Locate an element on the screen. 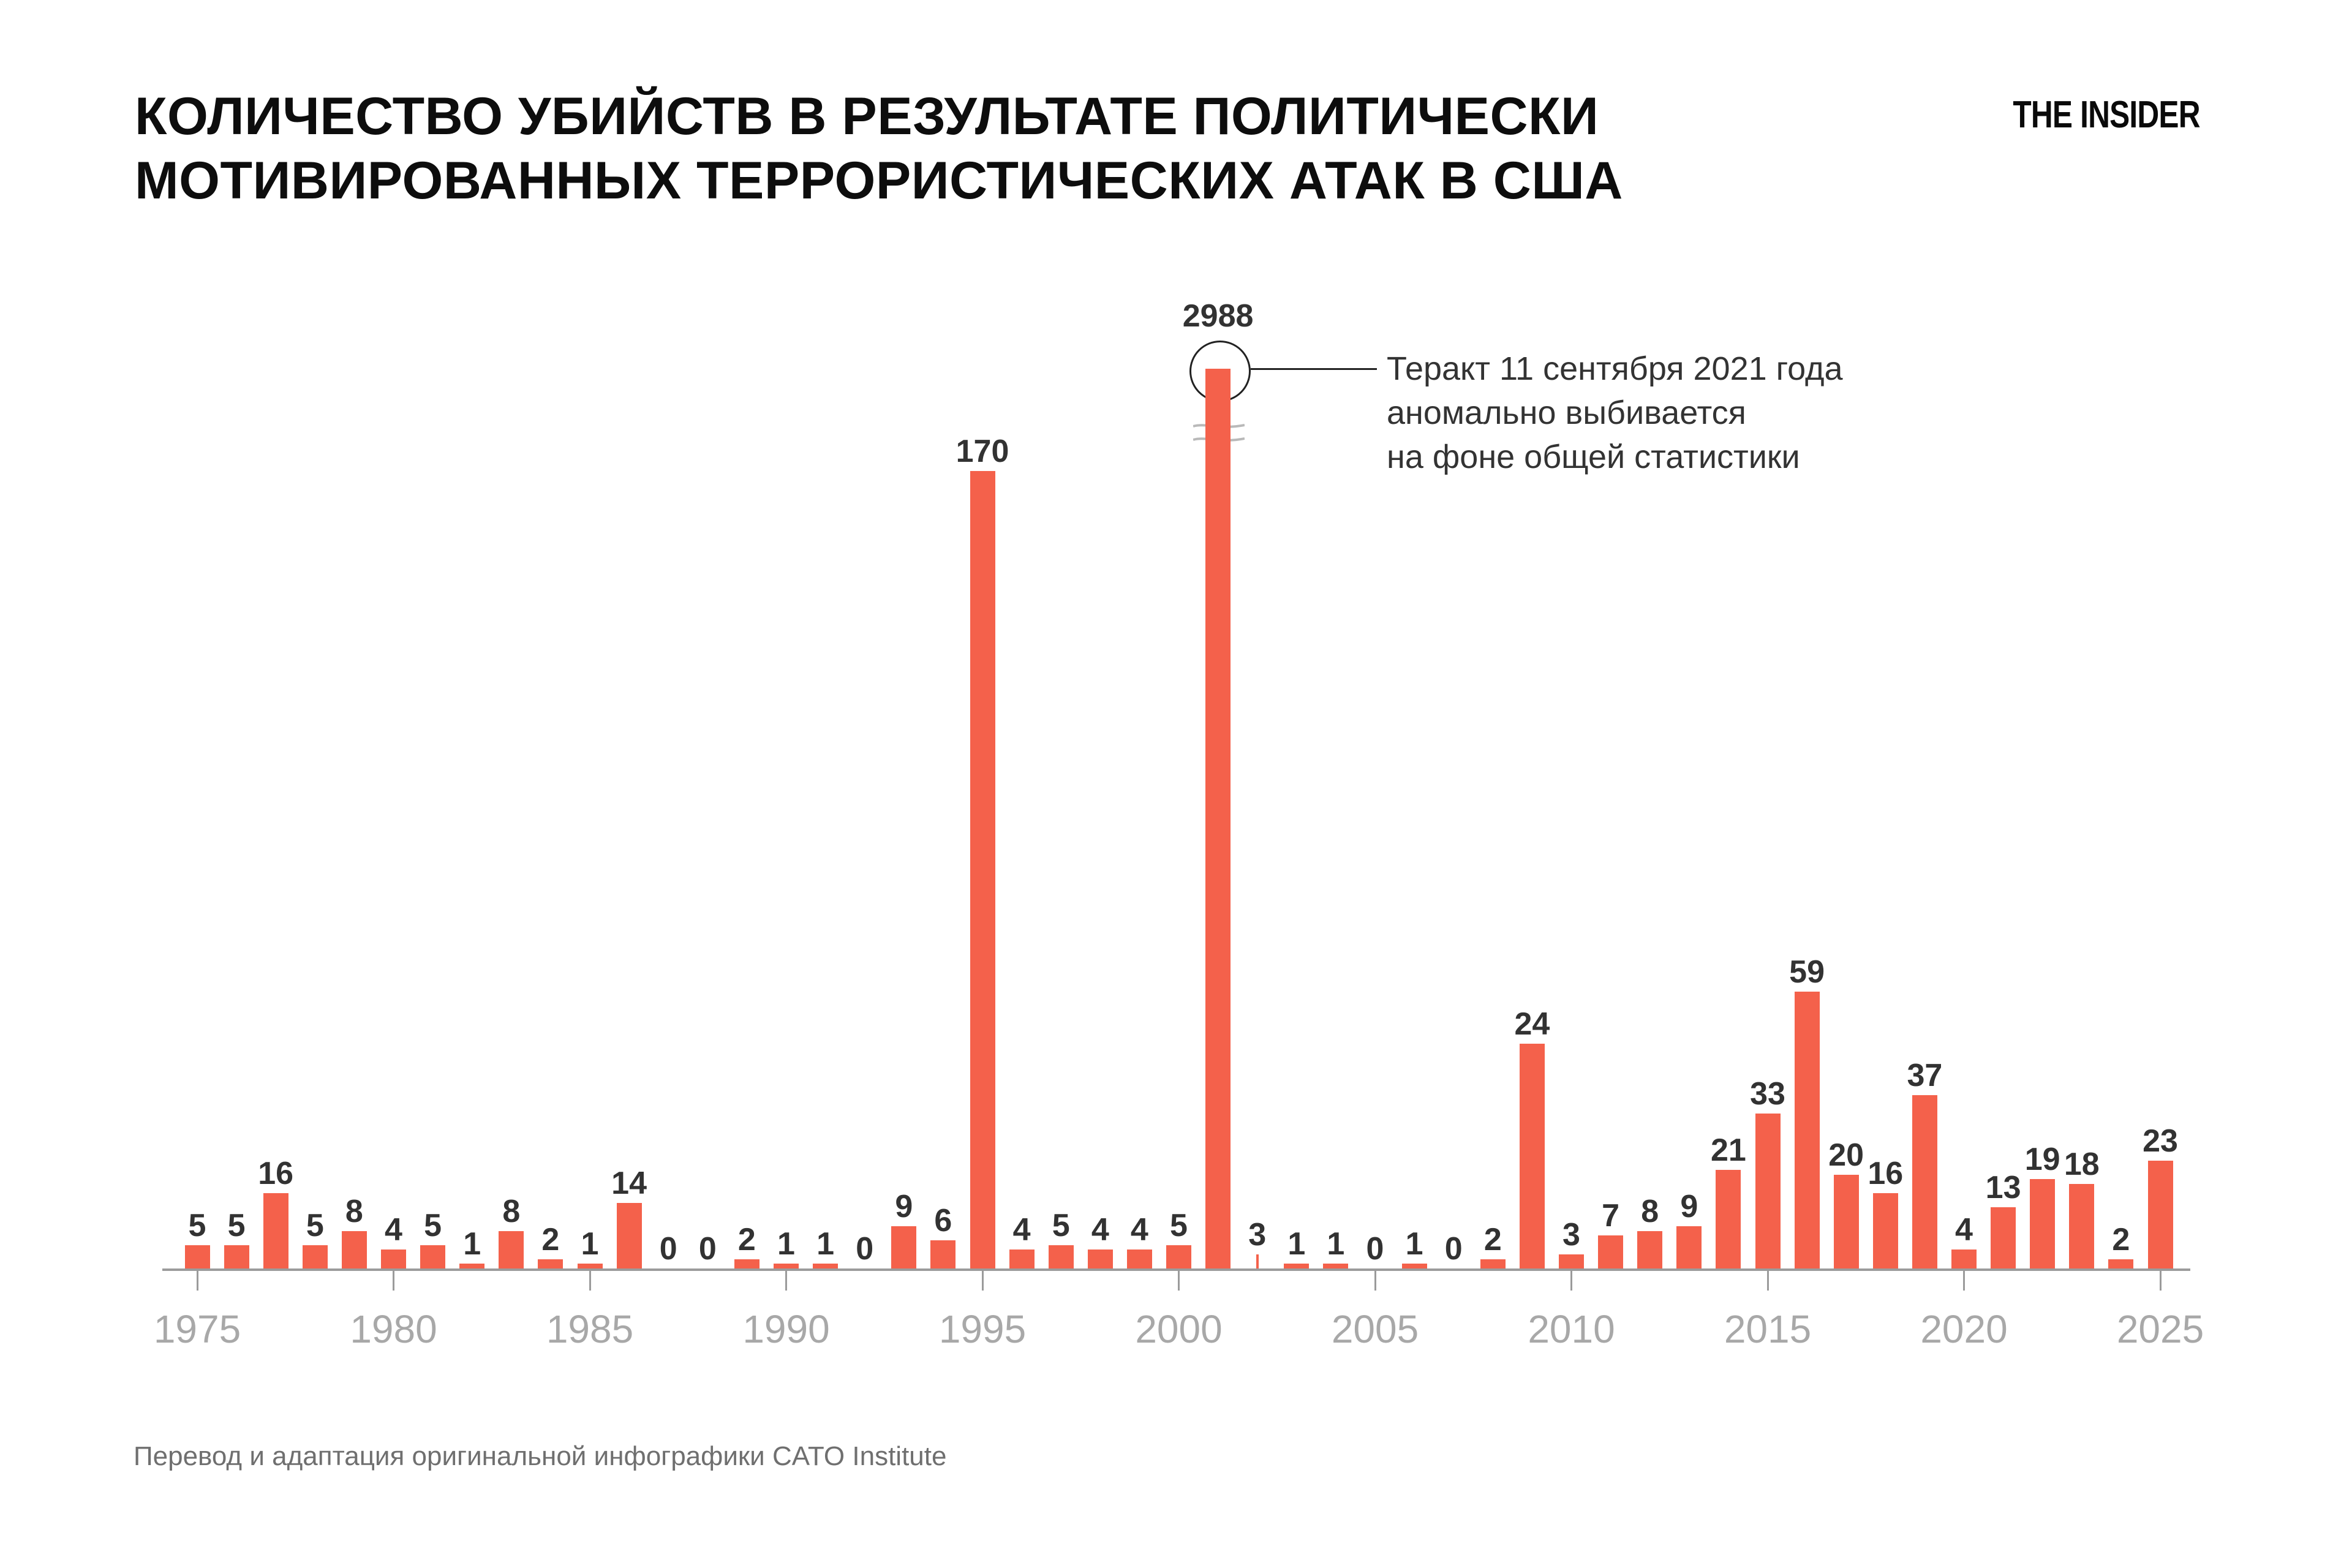  bar-value-label-2004: 1 is located at coordinates (1336, 1244).